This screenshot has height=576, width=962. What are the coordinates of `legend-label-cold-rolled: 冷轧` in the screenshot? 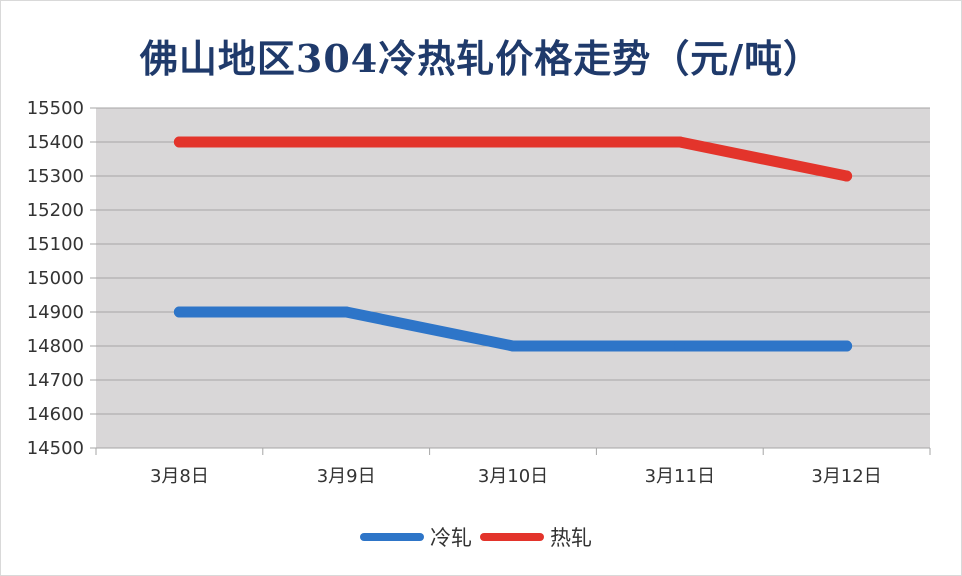 It's located at (451, 538).